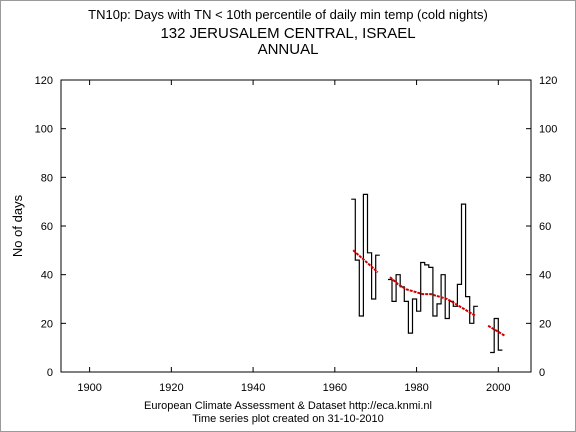 This screenshot has width=576, height=432. I want to click on y-tick-label-right: 0, so click(542, 373).